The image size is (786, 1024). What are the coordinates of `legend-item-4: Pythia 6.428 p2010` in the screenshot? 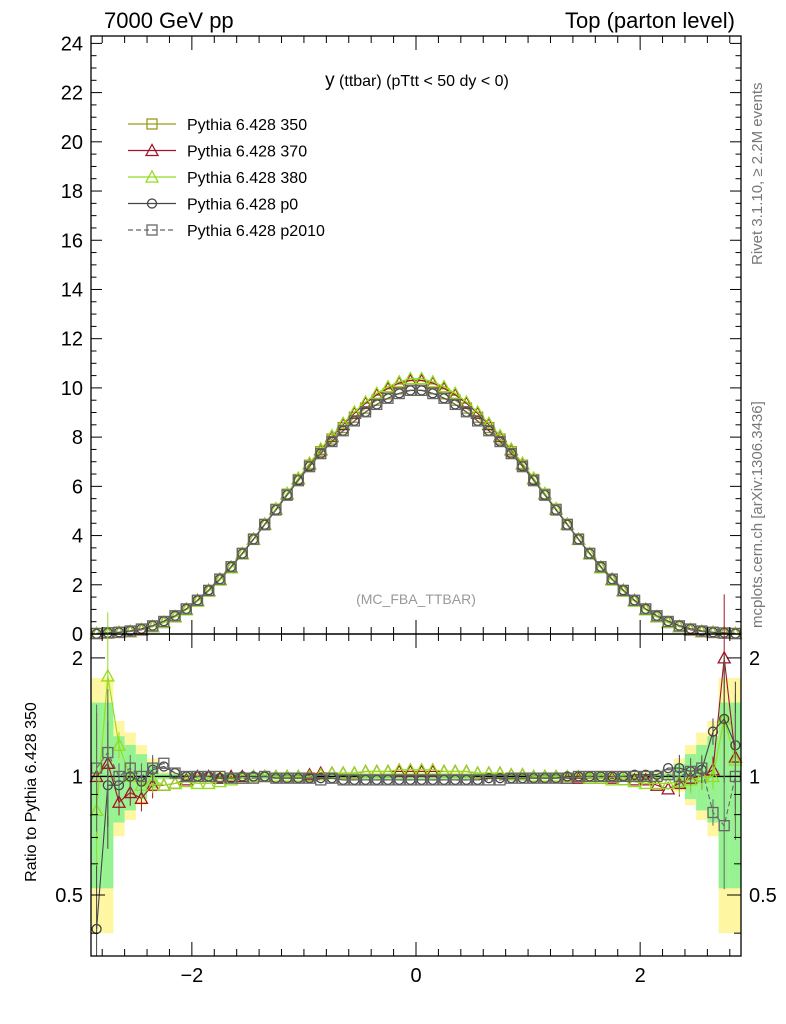 It's located at (226, 231).